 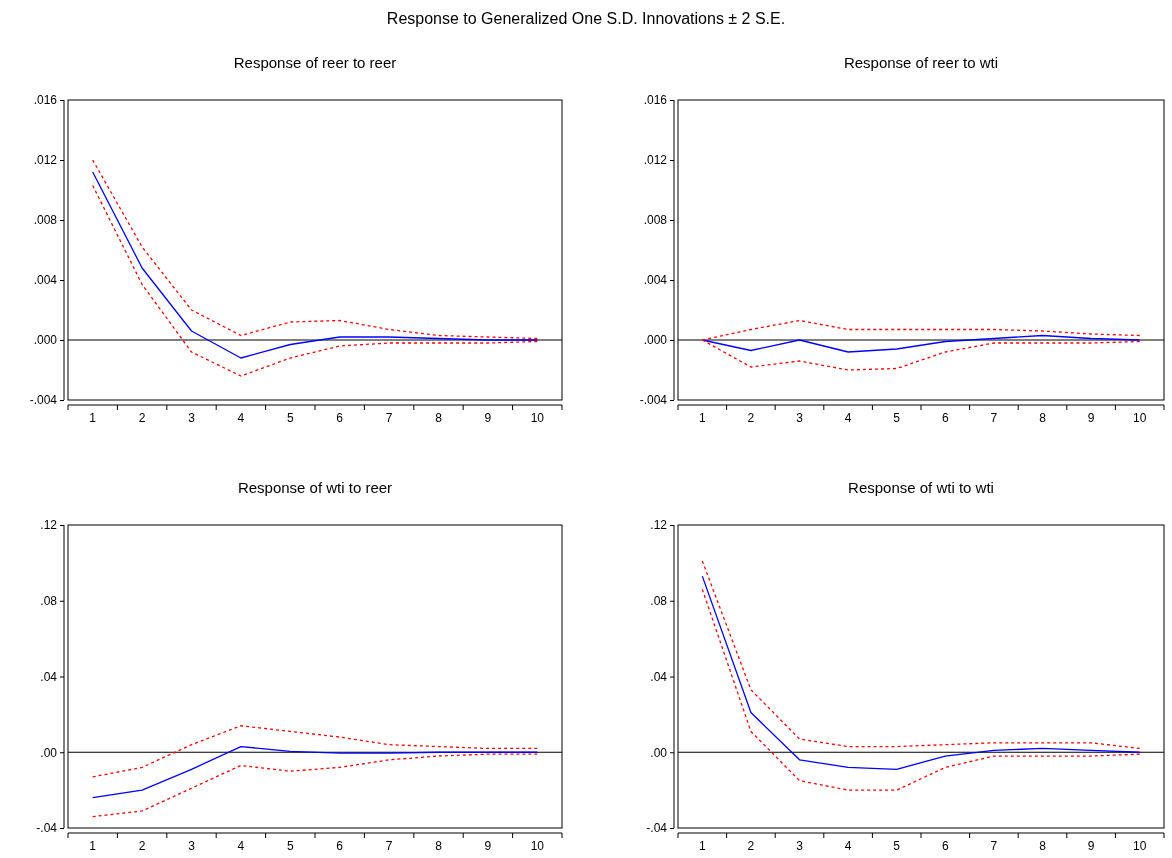 I want to click on chart-title: Response of wti to wti, so click(x=921, y=487).